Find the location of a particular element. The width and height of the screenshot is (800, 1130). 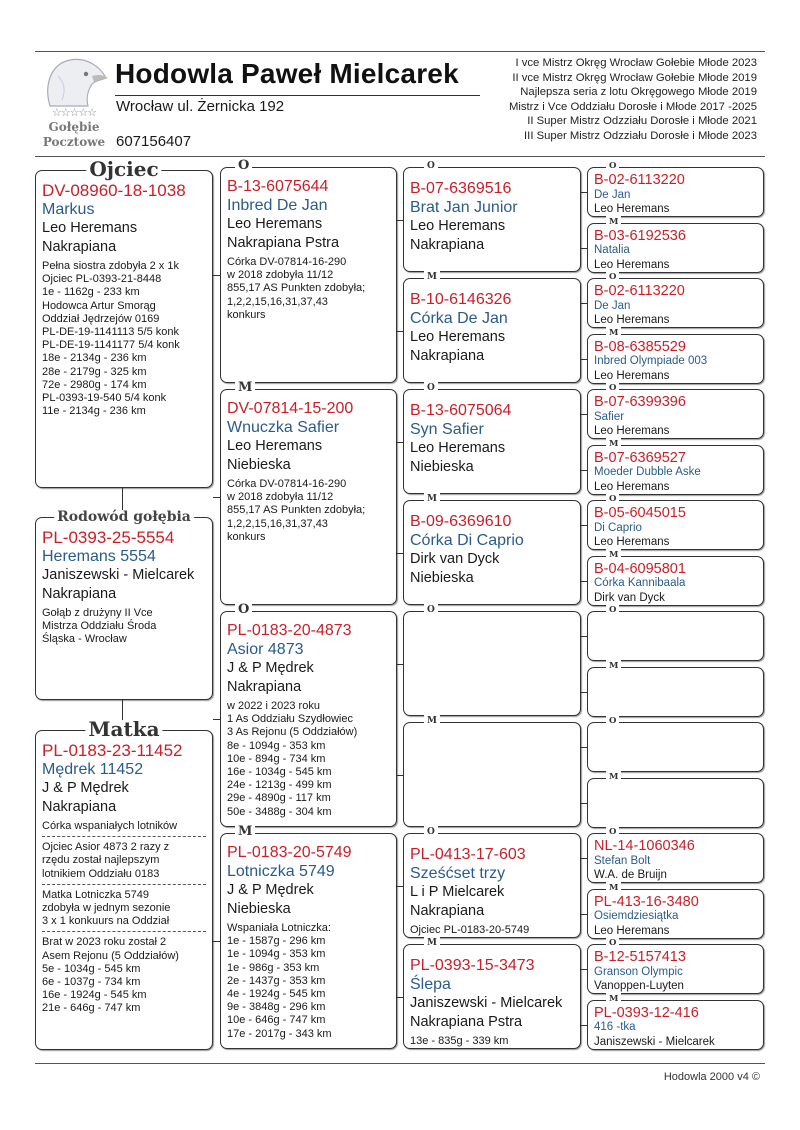

sire-box: O is located at coordinates (675, 632).